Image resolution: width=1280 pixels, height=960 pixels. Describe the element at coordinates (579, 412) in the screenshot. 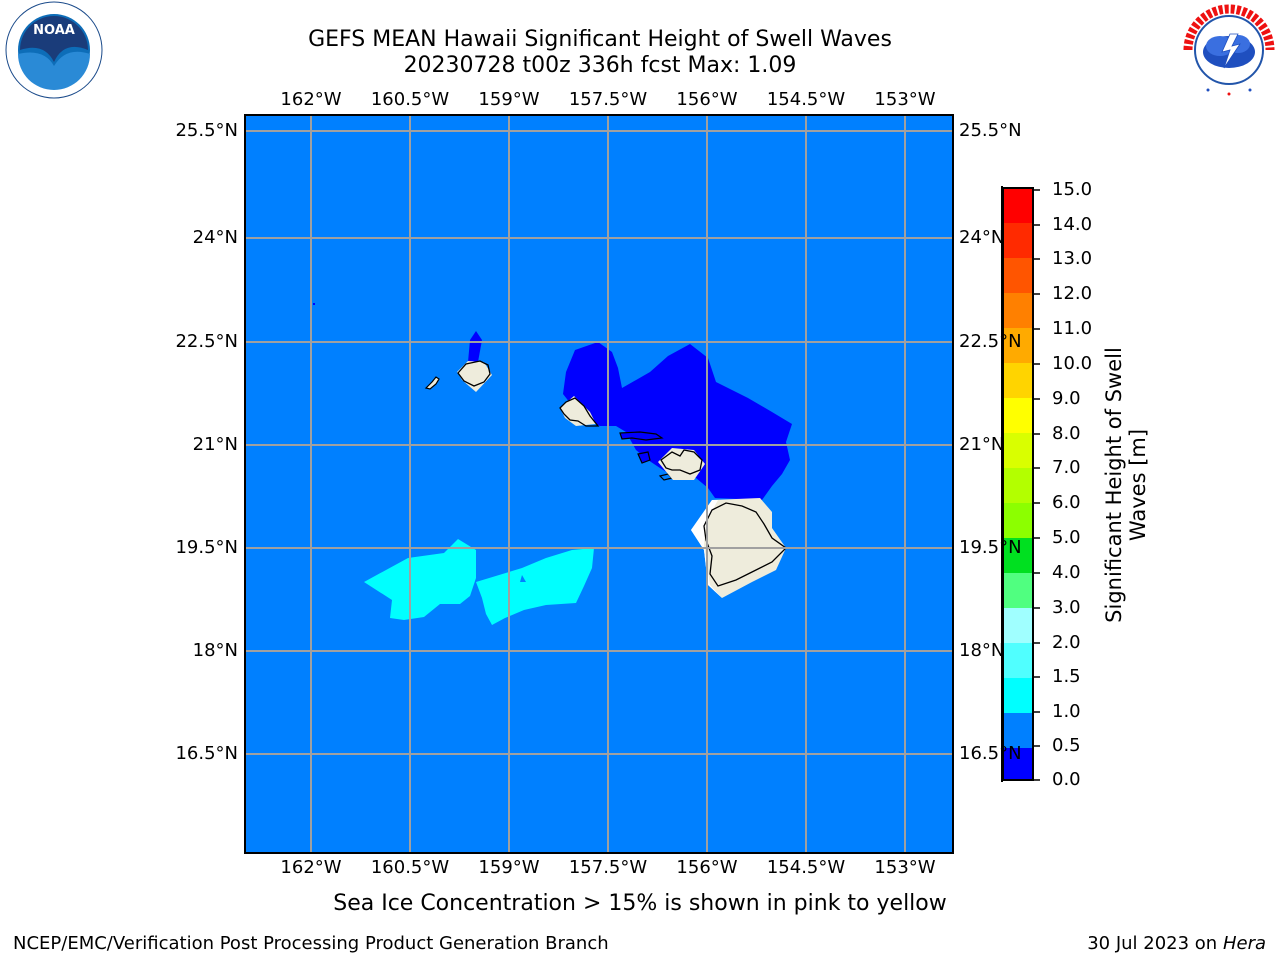

I see `oahu-coast` at that location.